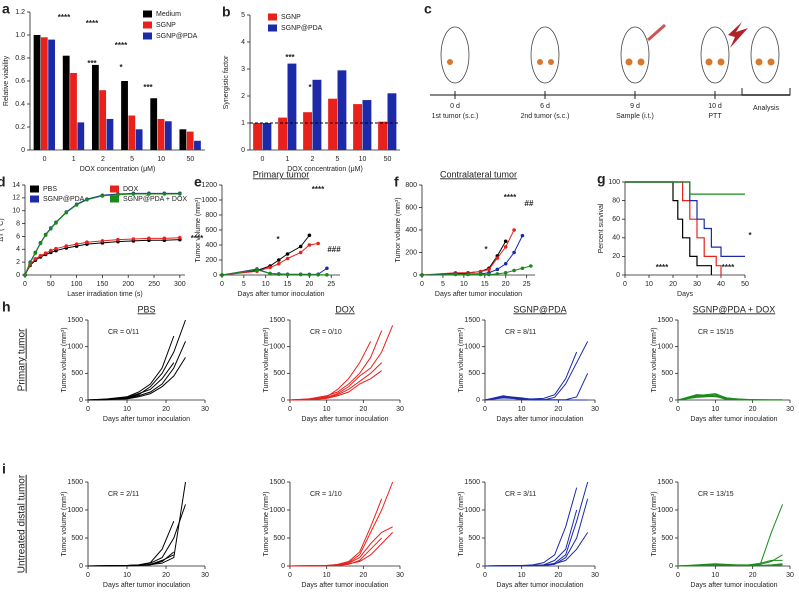 Image resolution: width=799 pixels, height=594 pixels. I want to click on legend-label: SGNP@PDA + DOX, so click(155, 199).